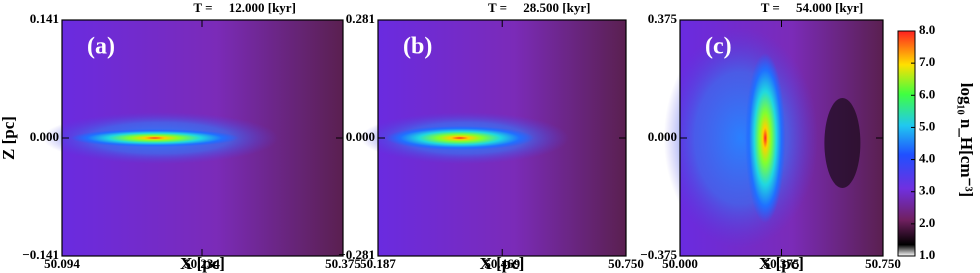 Image resolution: width=980 pixels, height=273 pixels. Describe the element at coordinates (906, 143) in the screenshot. I see `colorbar` at that location.